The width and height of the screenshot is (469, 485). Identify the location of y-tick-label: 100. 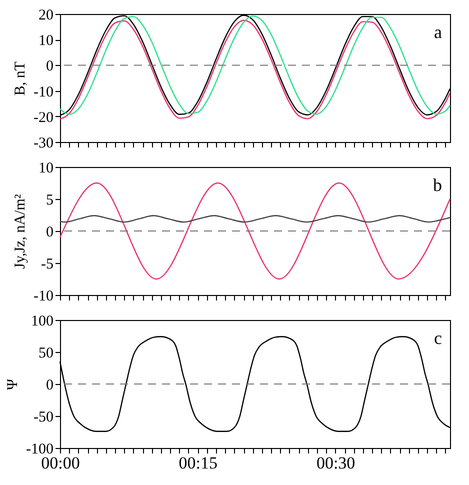
(42, 322).